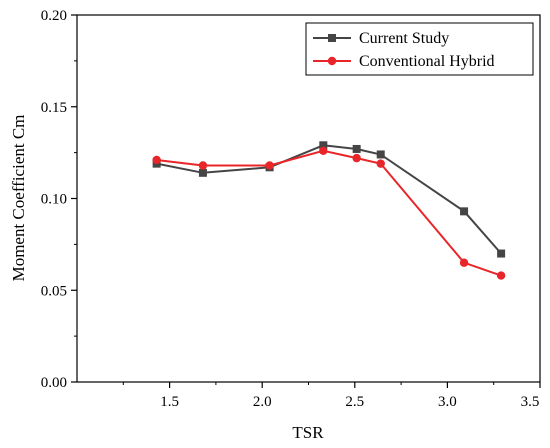 This screenshot has width=550, height=448. Describe the element at coordinates (530, 402) in the screenshot. I see `x-tick-label: 3.5` at that location.